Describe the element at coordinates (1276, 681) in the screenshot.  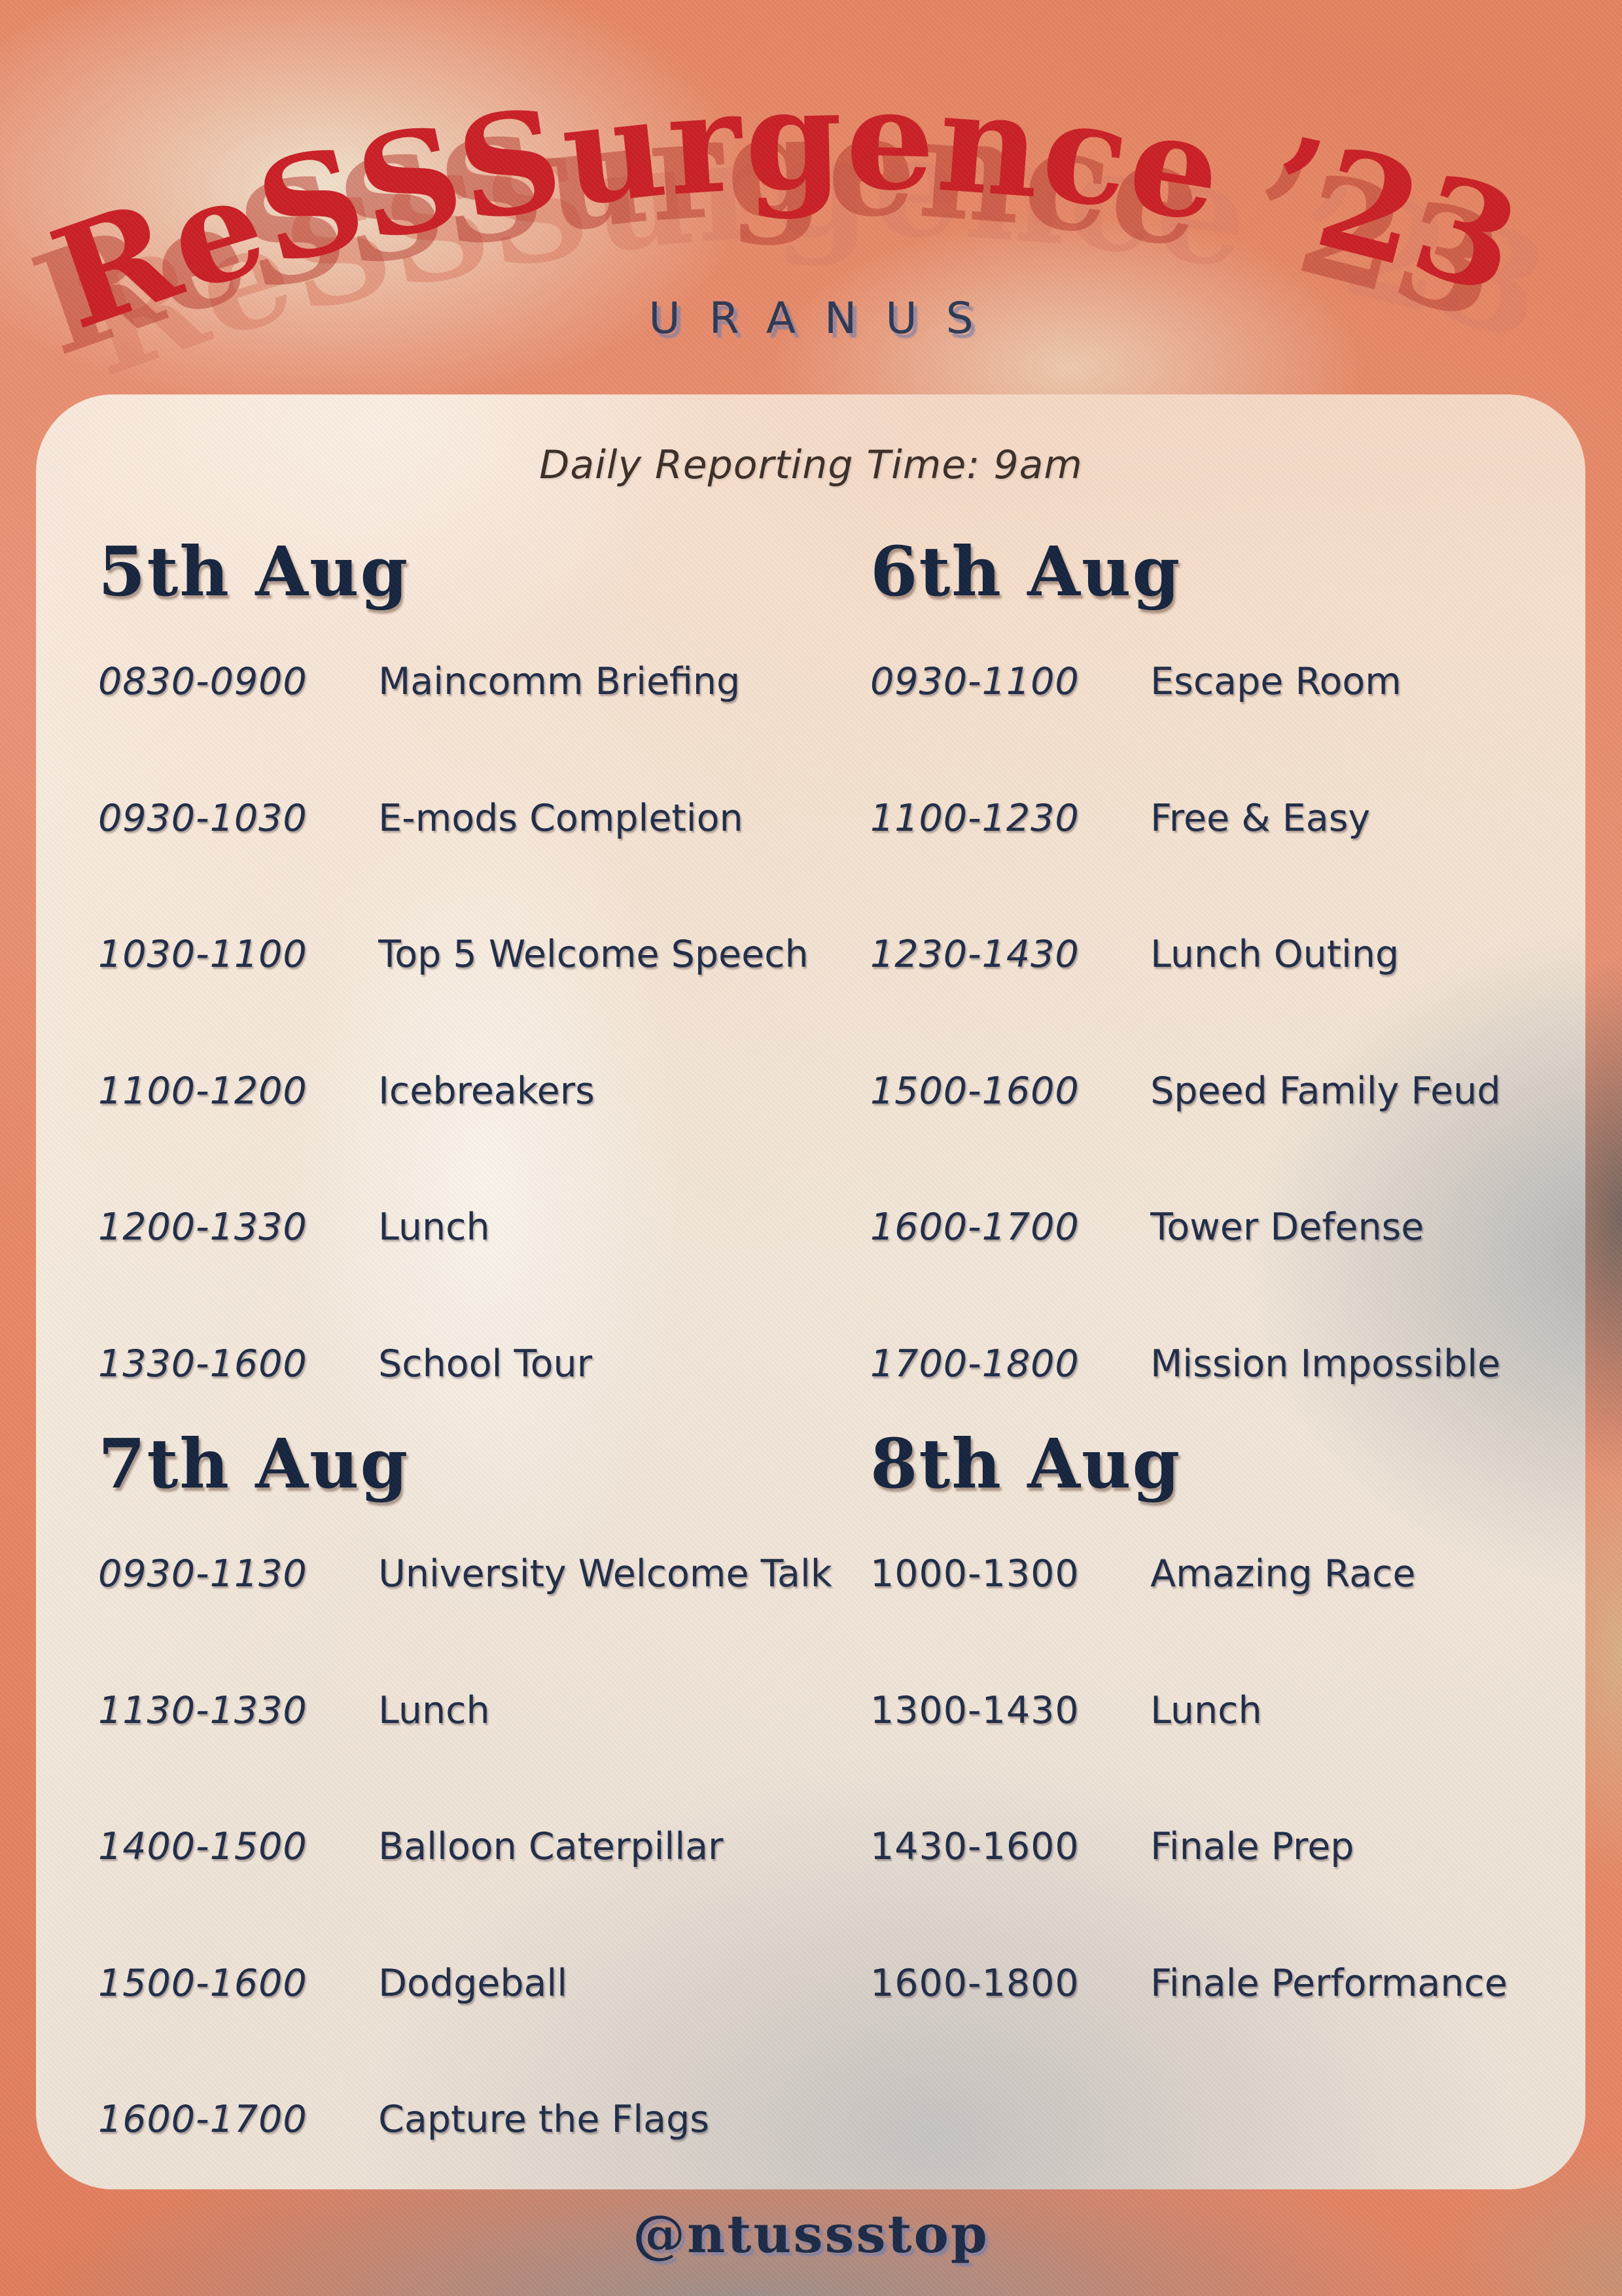
I see `event-activity: Escape Room` at that location.